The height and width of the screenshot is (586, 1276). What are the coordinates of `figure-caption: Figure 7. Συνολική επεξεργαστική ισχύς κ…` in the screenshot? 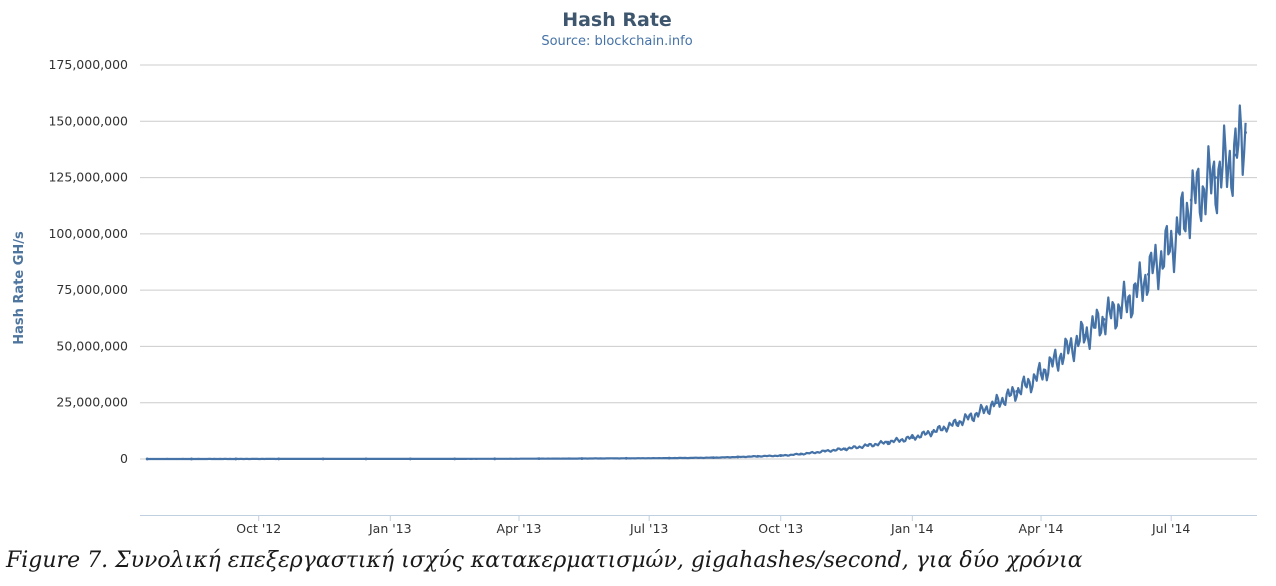 It's located at (544, 560).